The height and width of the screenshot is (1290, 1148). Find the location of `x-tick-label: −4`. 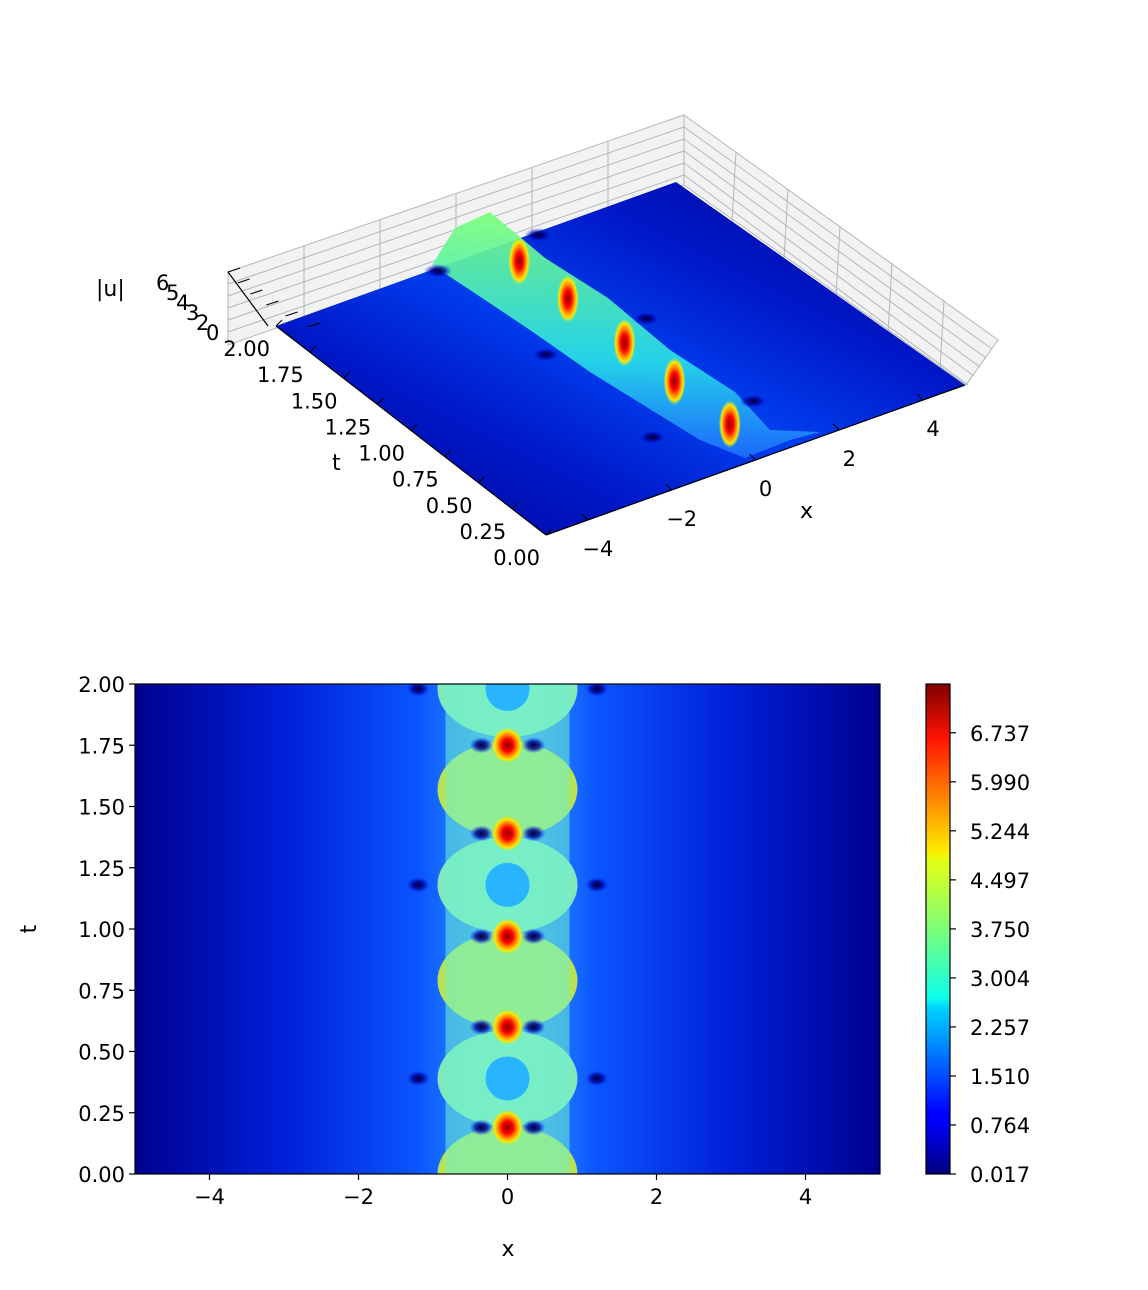

x-tick-label: −4 is located at coordinates (209, 1197).